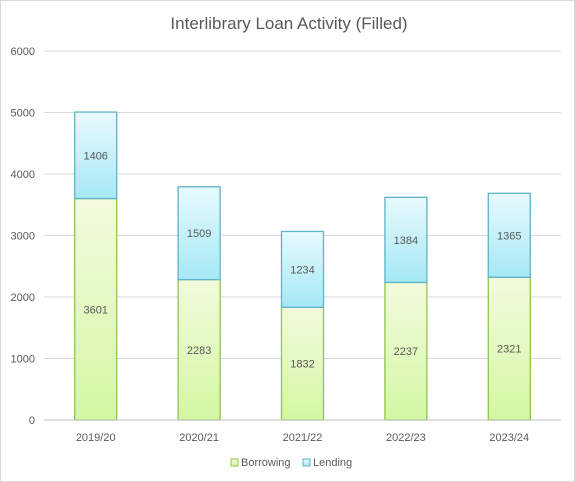  What do you see at coordinates (234, 462) in the screenshot?
I see `legend-swatch-borrowing` at bounding box center [234, 462].